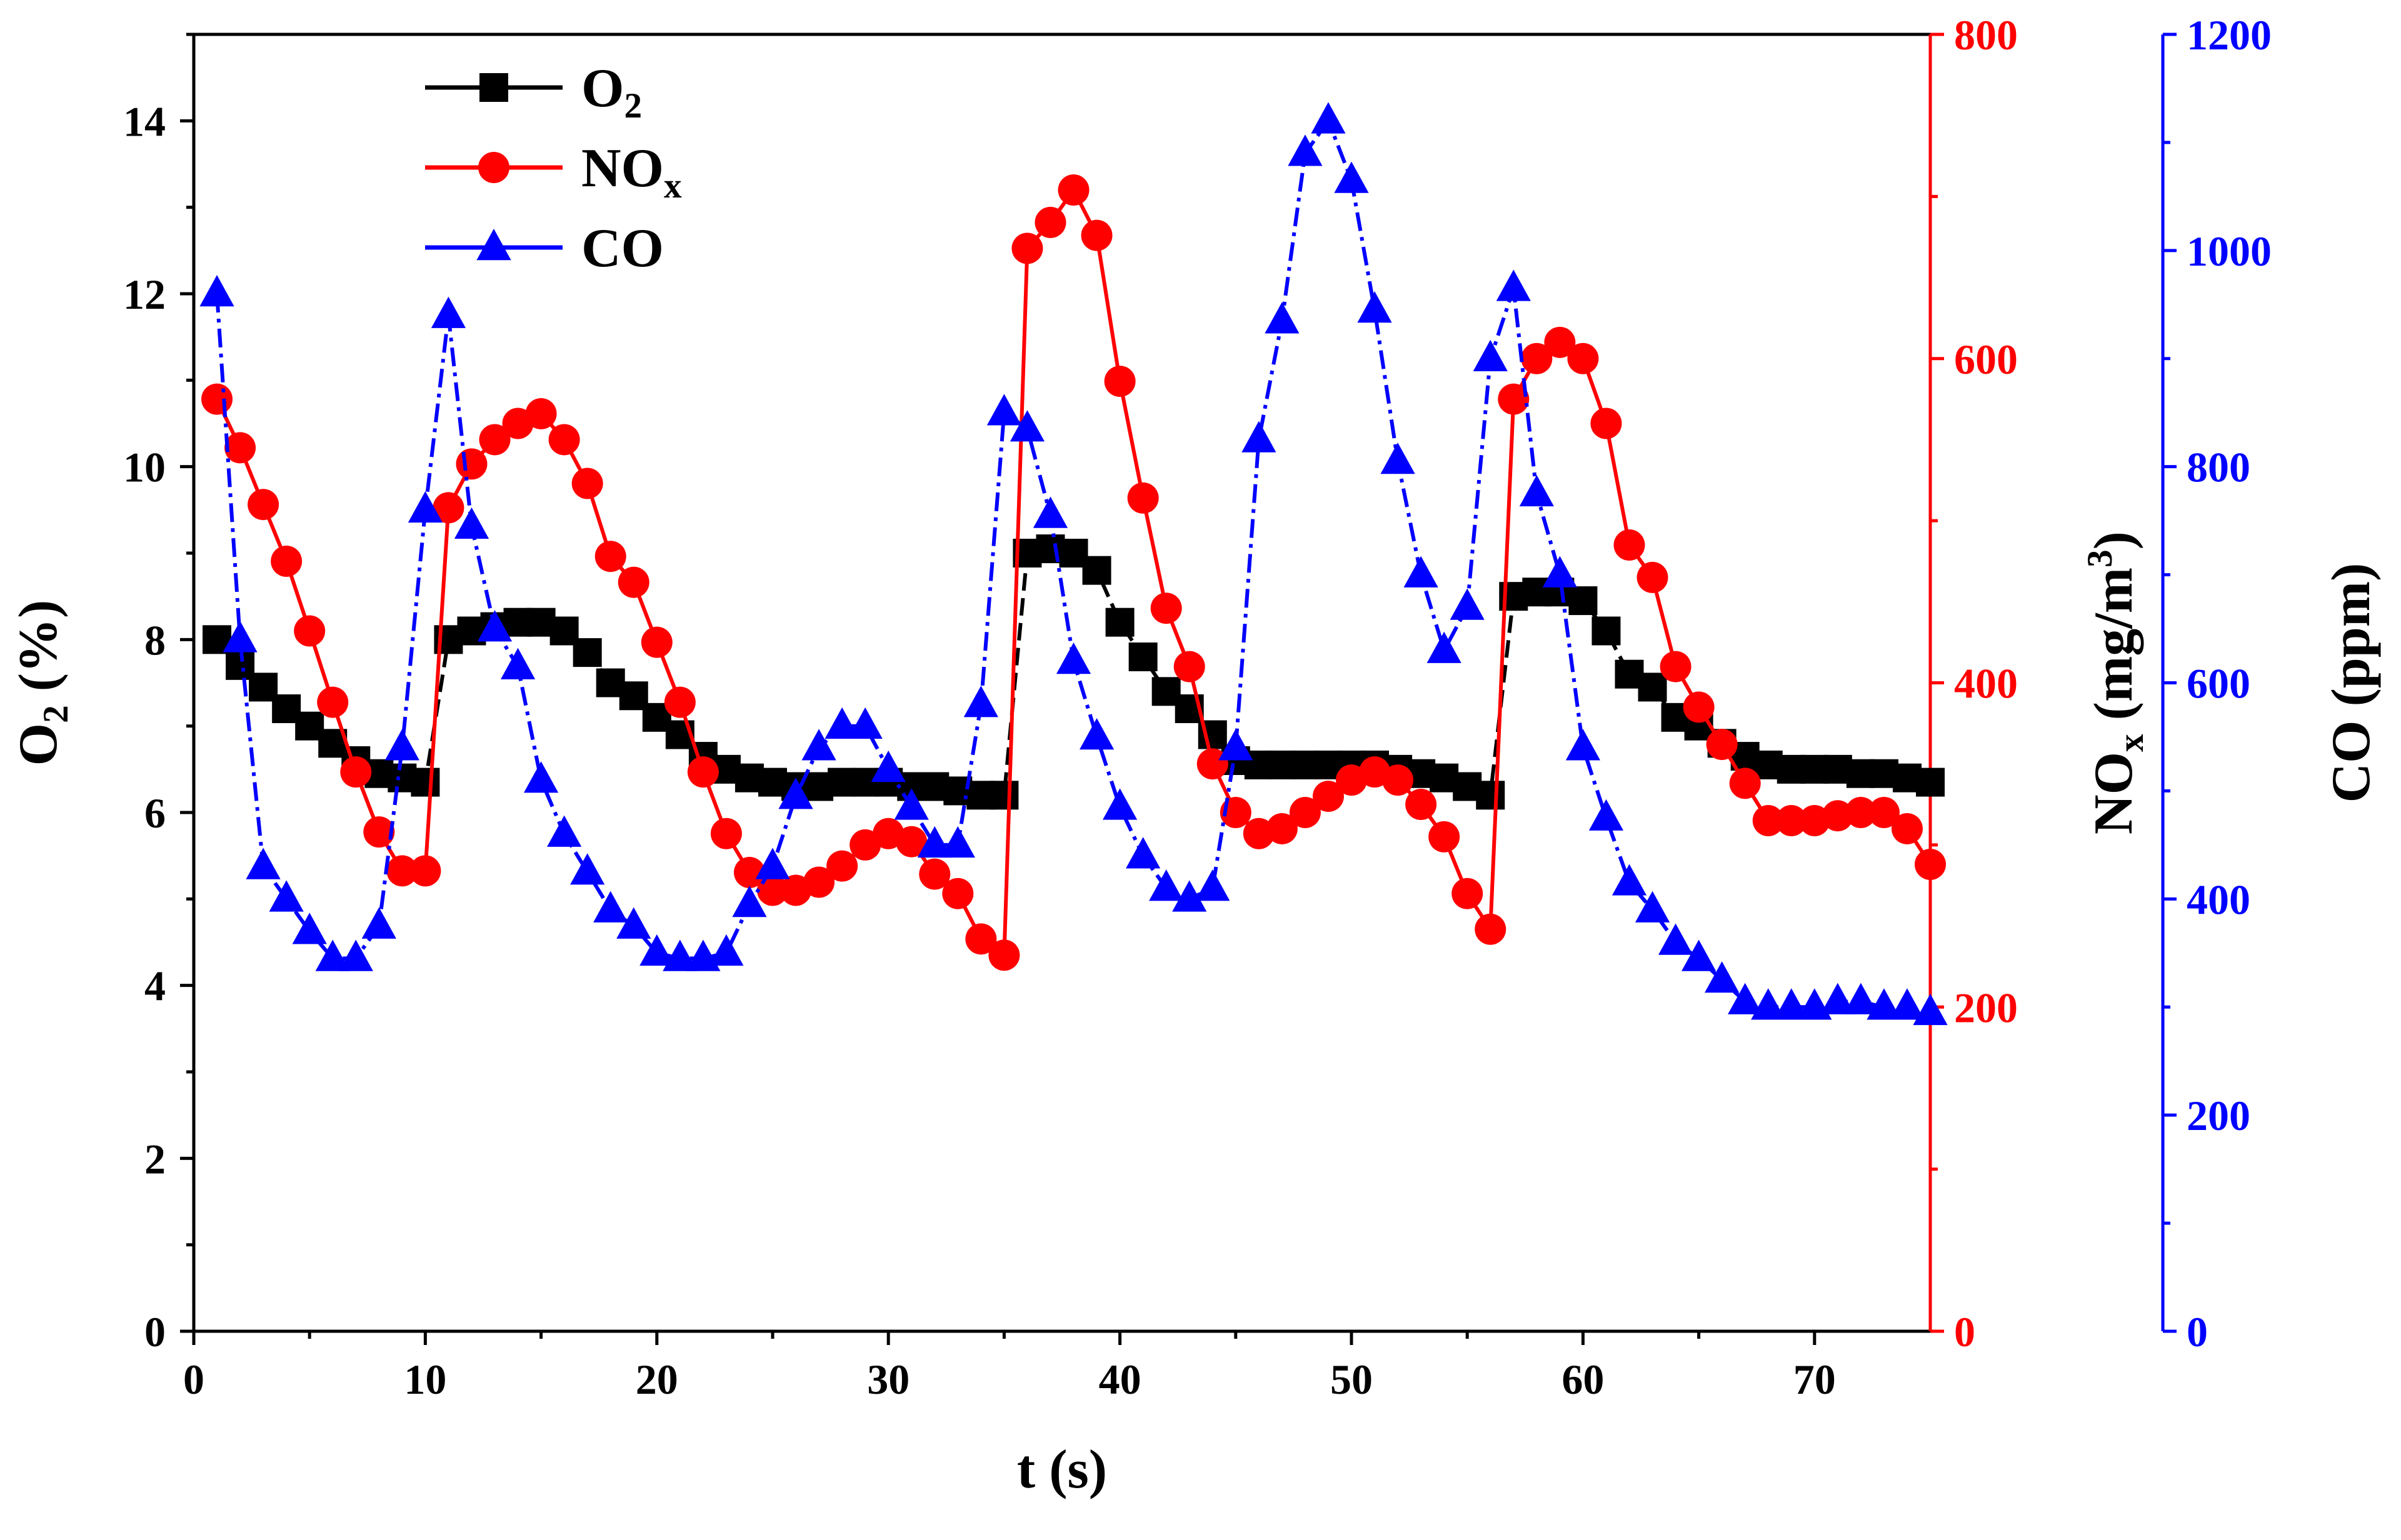  What do you see at coordinates (2113, 540) in the screenshot?
I see `nox-label-close: )` at bounding box center [2113, 540].